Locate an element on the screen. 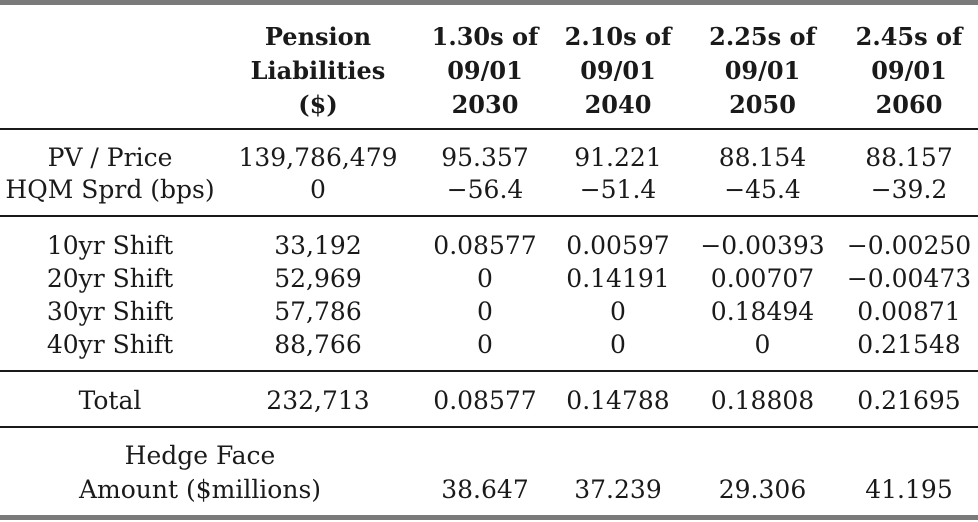  row-label: 30yr Shift is located at coordinates (110, 311).